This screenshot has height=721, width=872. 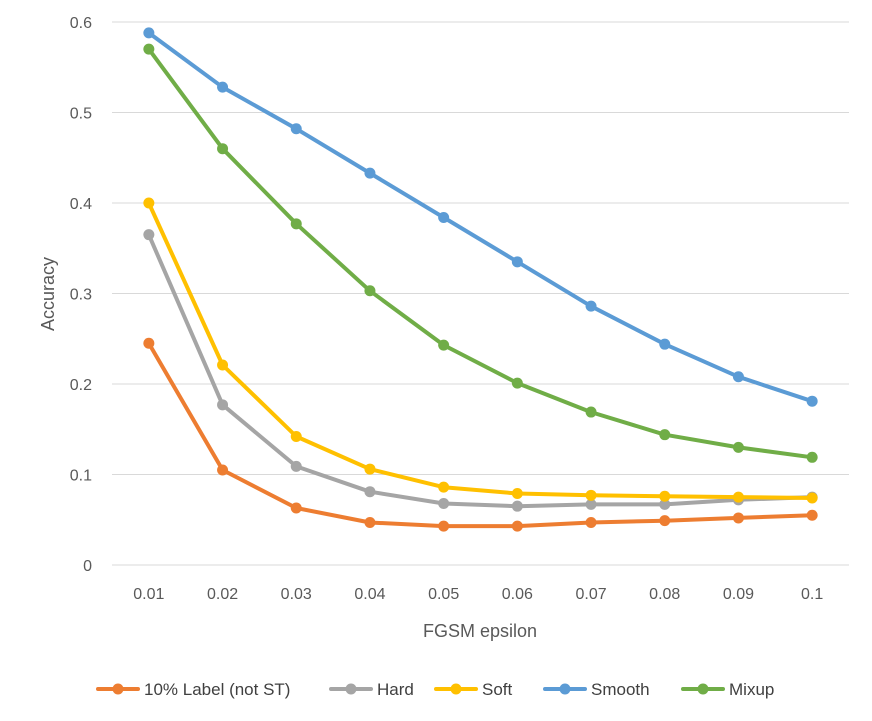 I want to click on legend-label: Hard, so click(x=395, y=689).